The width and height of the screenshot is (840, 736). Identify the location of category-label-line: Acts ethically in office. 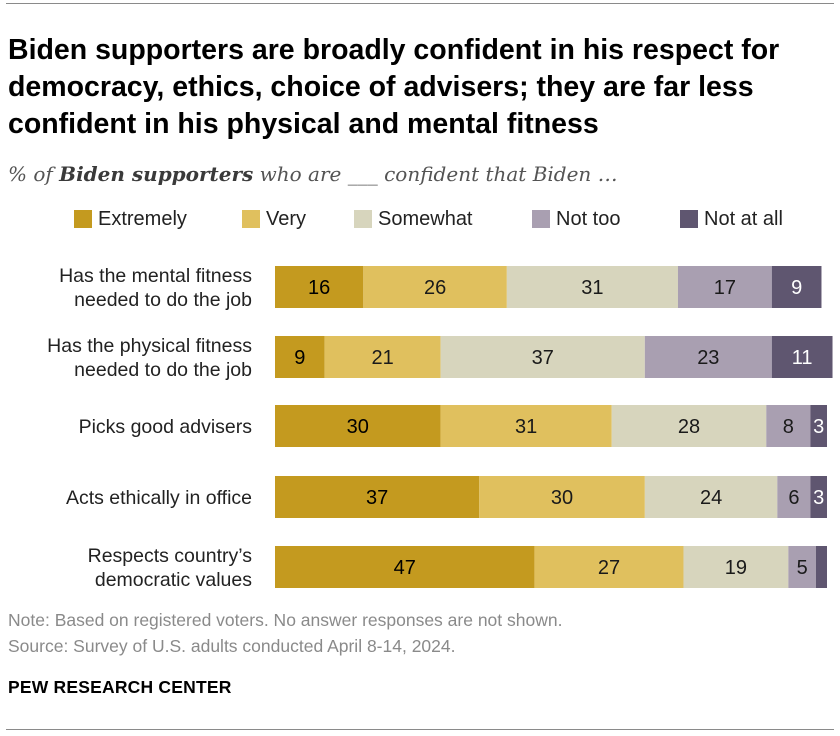
(159, 498).